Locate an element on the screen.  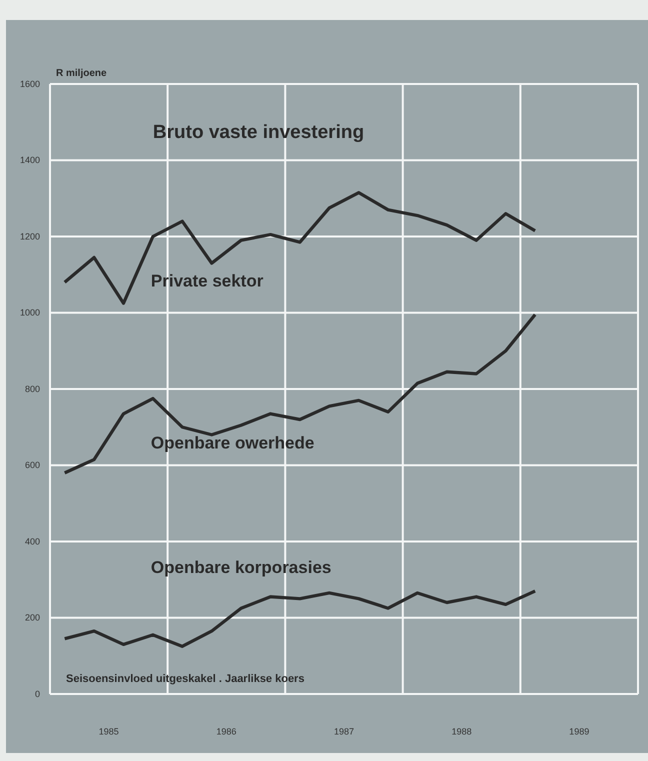
y-tick-label: 1000 is located at coordinates (30, 313).